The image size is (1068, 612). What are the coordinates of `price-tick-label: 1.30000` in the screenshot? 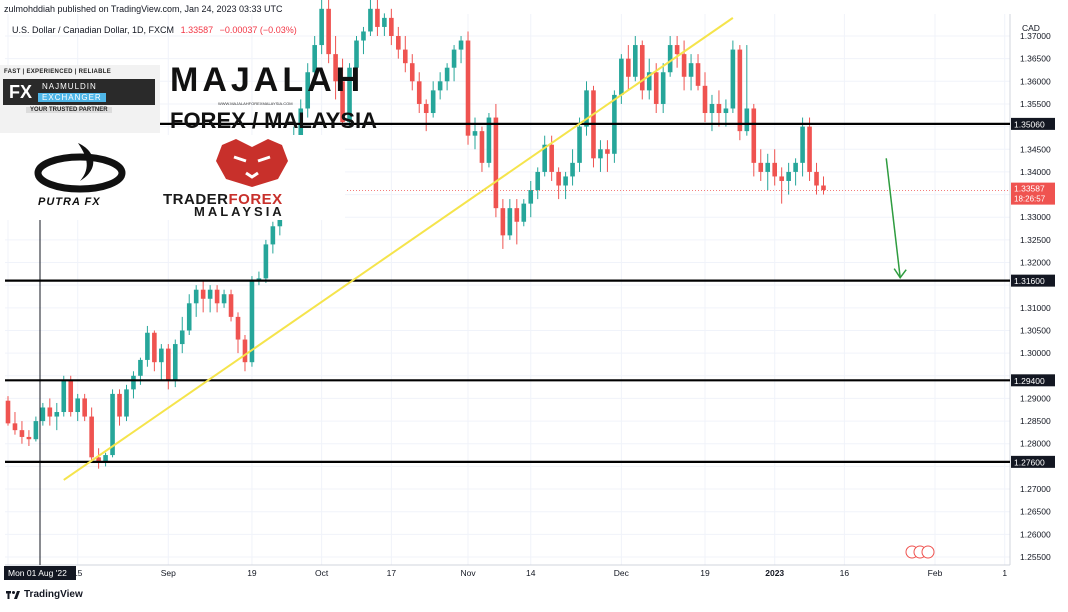 It's located at (1035, 353).